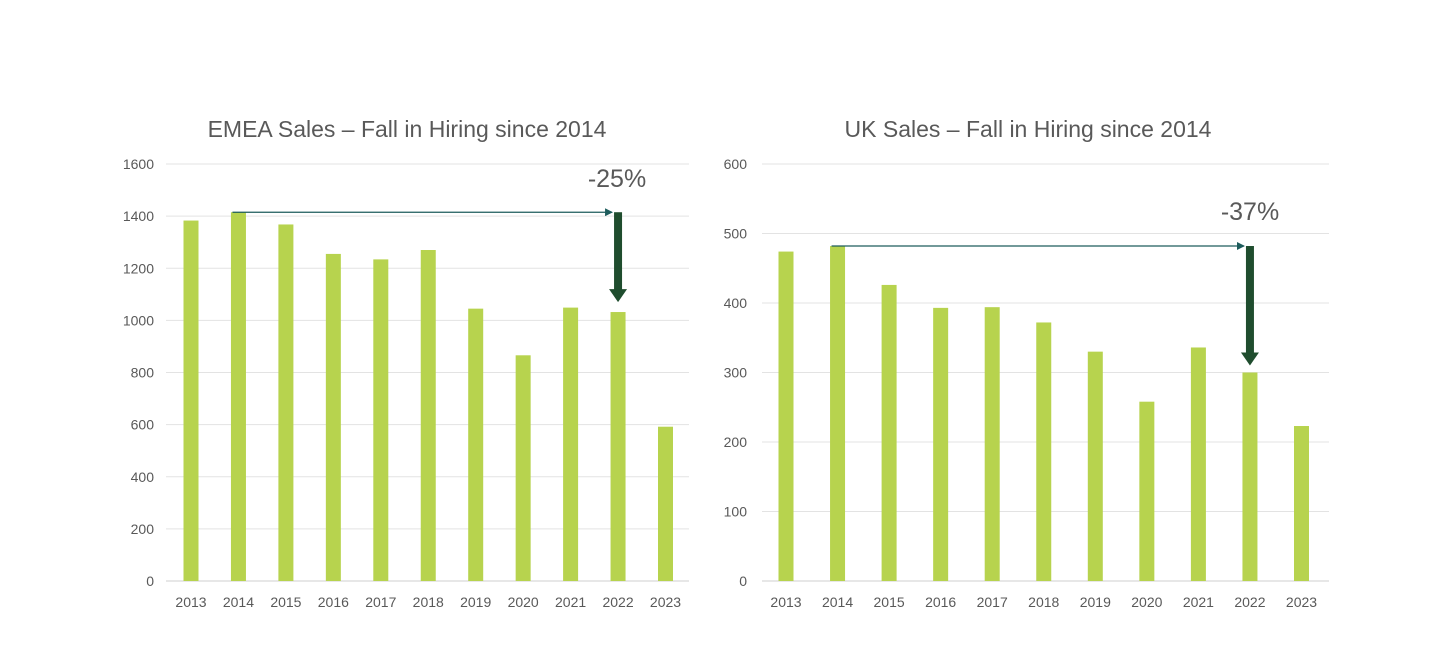 The image size is (1456, 665). I want to click on chart-title: UK Sales – Fall in Hiring since 2014, so click(1028, 129).